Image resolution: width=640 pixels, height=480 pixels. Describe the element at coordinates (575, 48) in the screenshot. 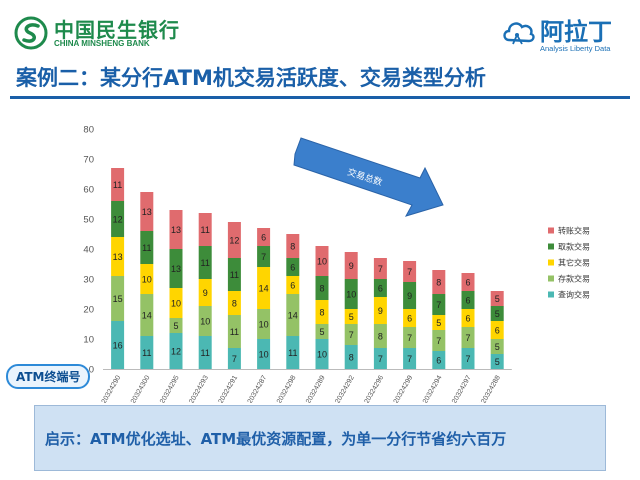

I see `brand-subtitle: Analysis Liberty Data` at that location.